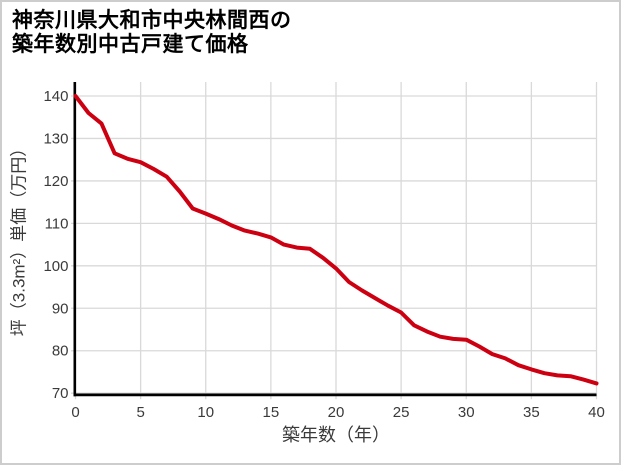 This screenshot has height=465, width=621. Describe the element at coordinates (60, 351) in the screenshot. I see `y-tick-label: 80` at that location.